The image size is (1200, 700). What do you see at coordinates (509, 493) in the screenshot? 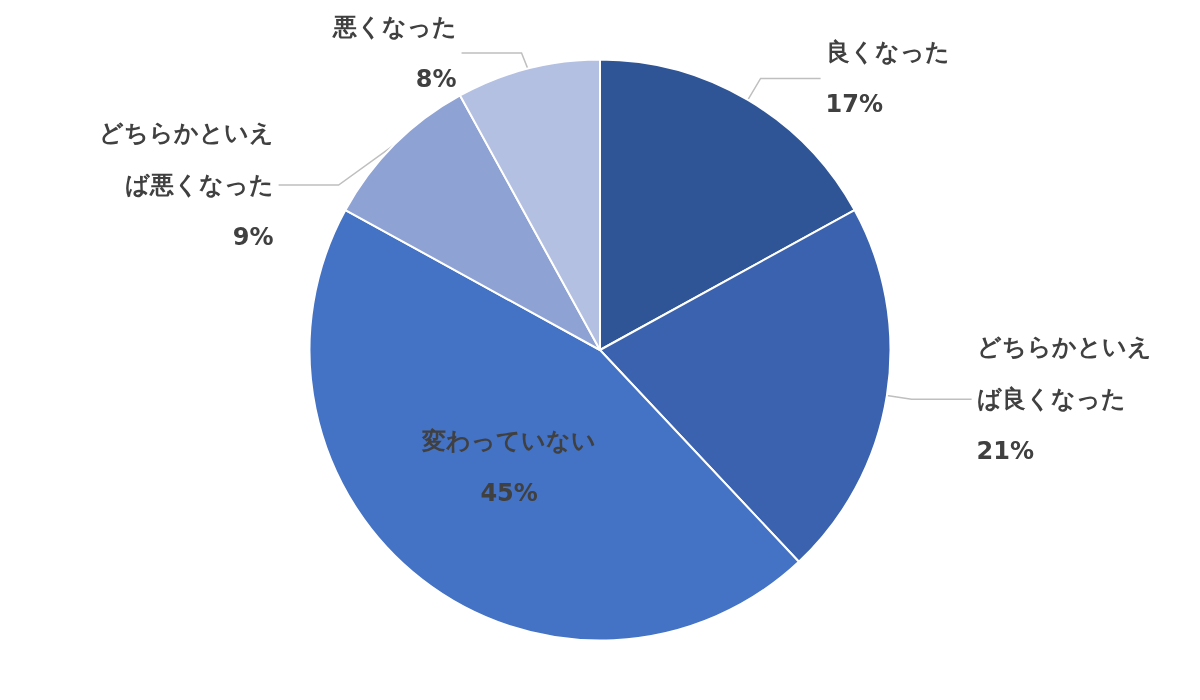
I see `data-label: 45%` at bounding box center [509, 493].